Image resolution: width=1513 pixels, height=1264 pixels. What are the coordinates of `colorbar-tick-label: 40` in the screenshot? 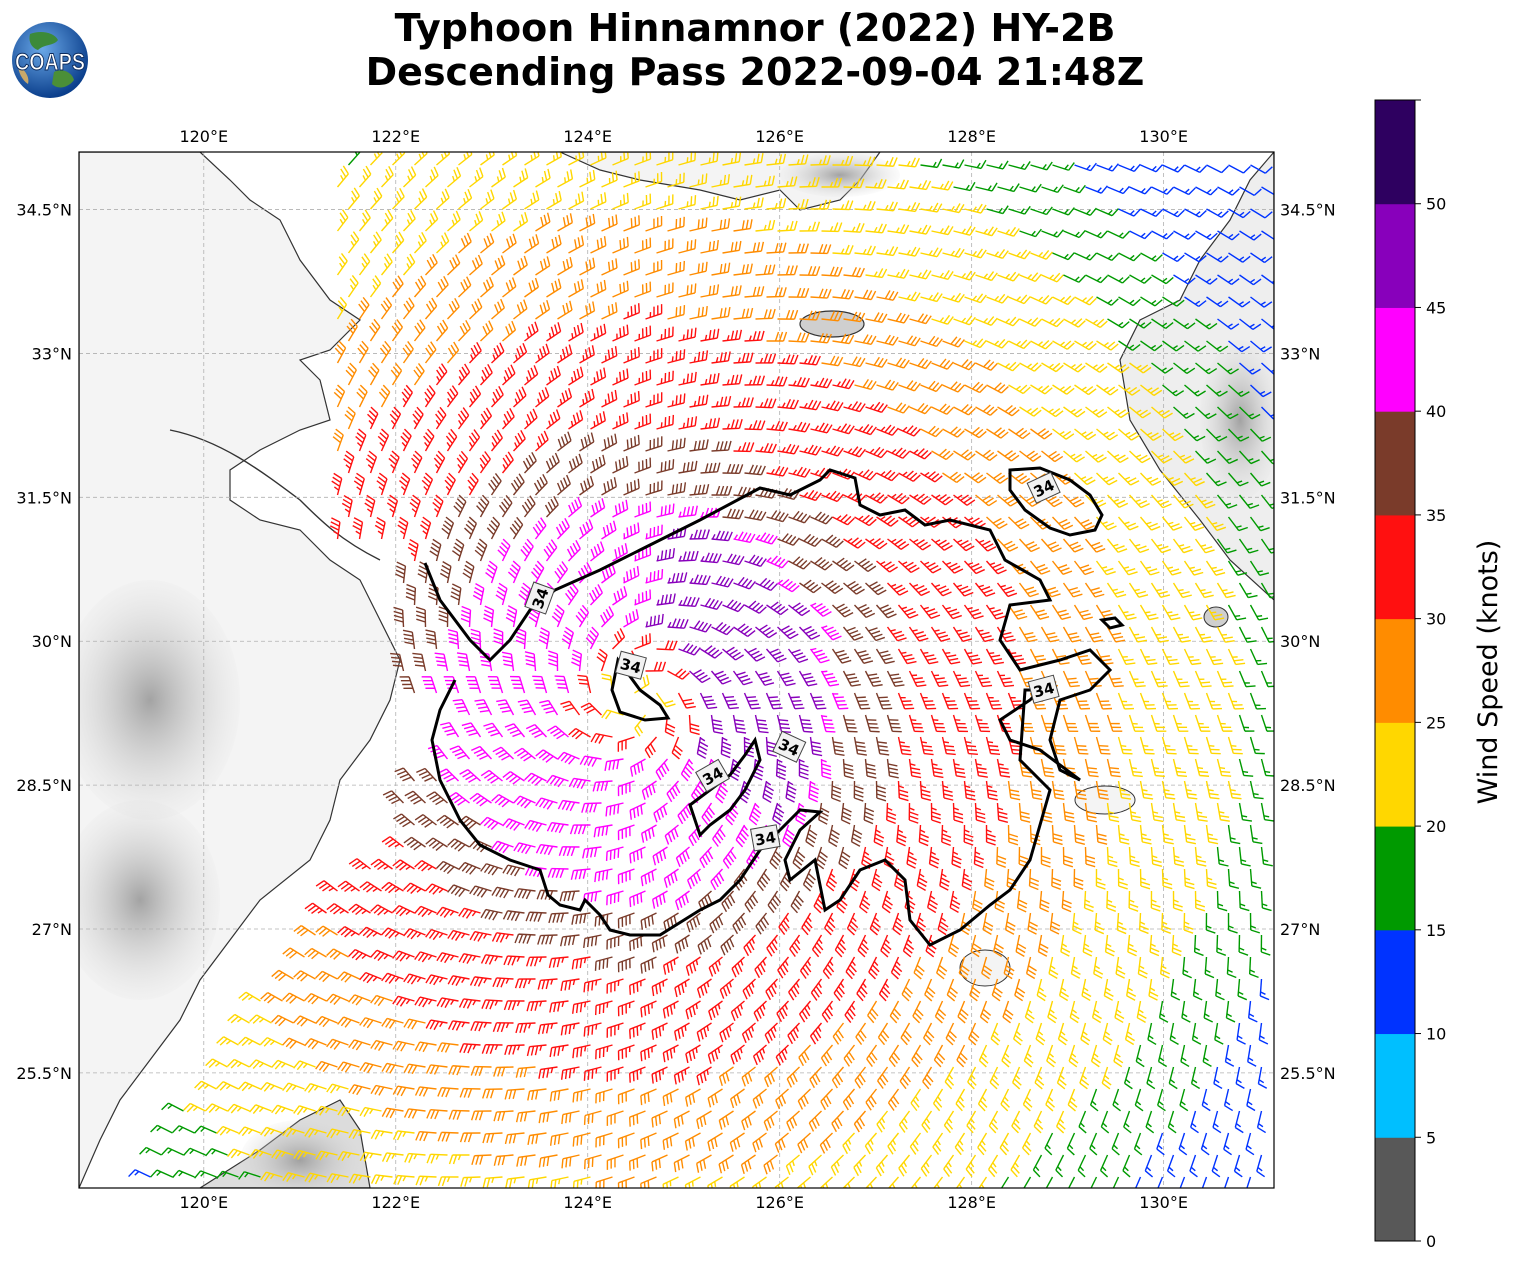 It's located at (1436, 411).